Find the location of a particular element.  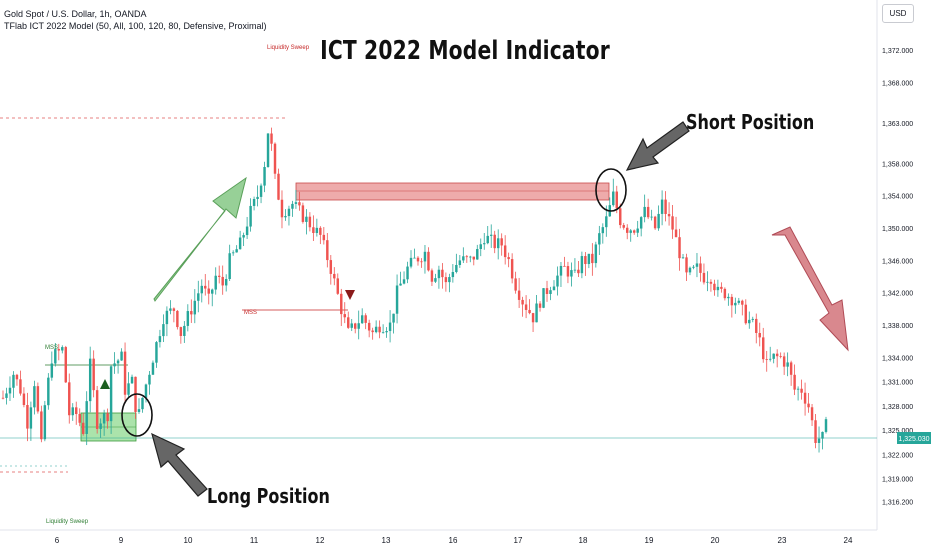

price-tick-label: 1,358.000 is located at coordinates (897, 164).